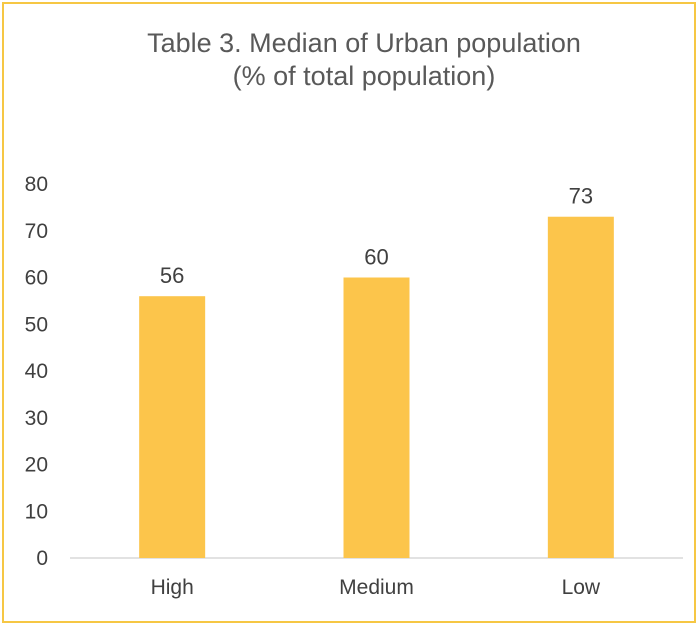  Describe the element at coordinates (42, 558) in the screenshot. I see `y-tick-label: 0` at that location.